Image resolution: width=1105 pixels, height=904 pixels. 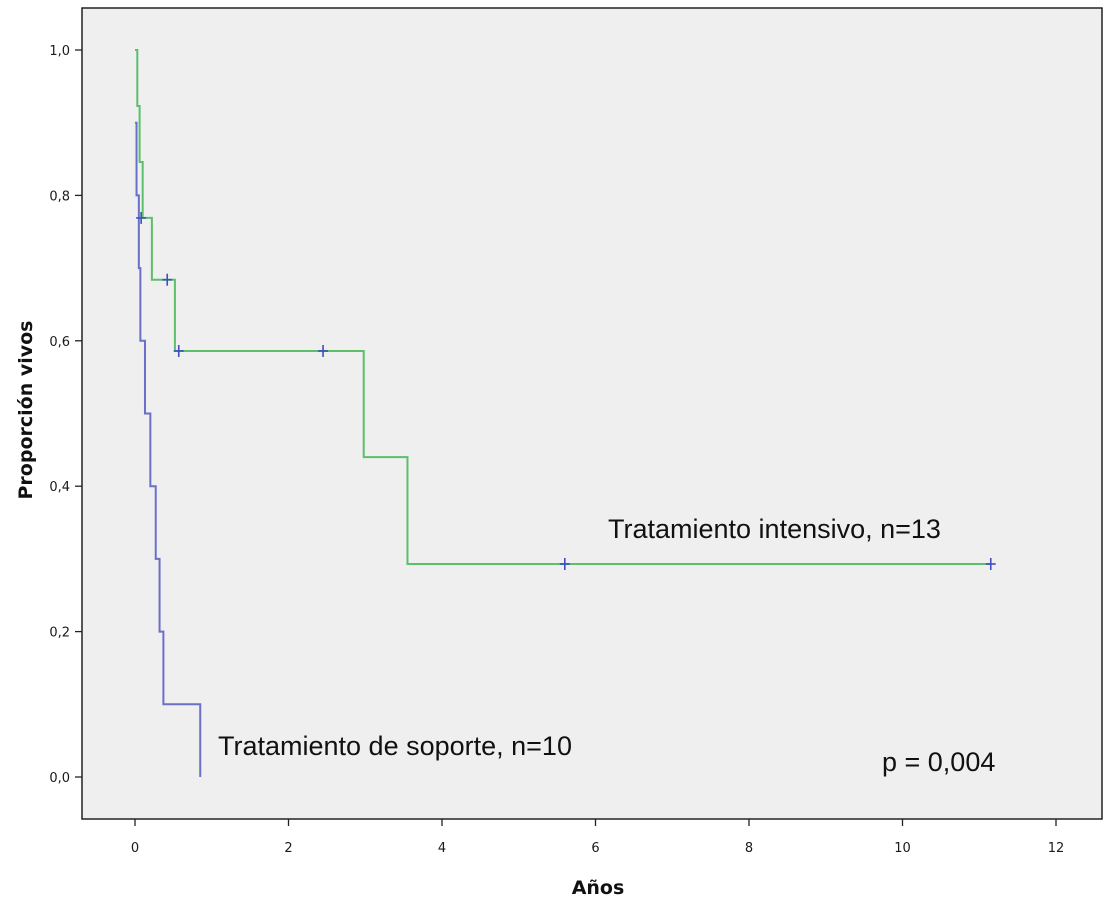 I want to click on x-tick-label: 10, so click(x=902, y=848).